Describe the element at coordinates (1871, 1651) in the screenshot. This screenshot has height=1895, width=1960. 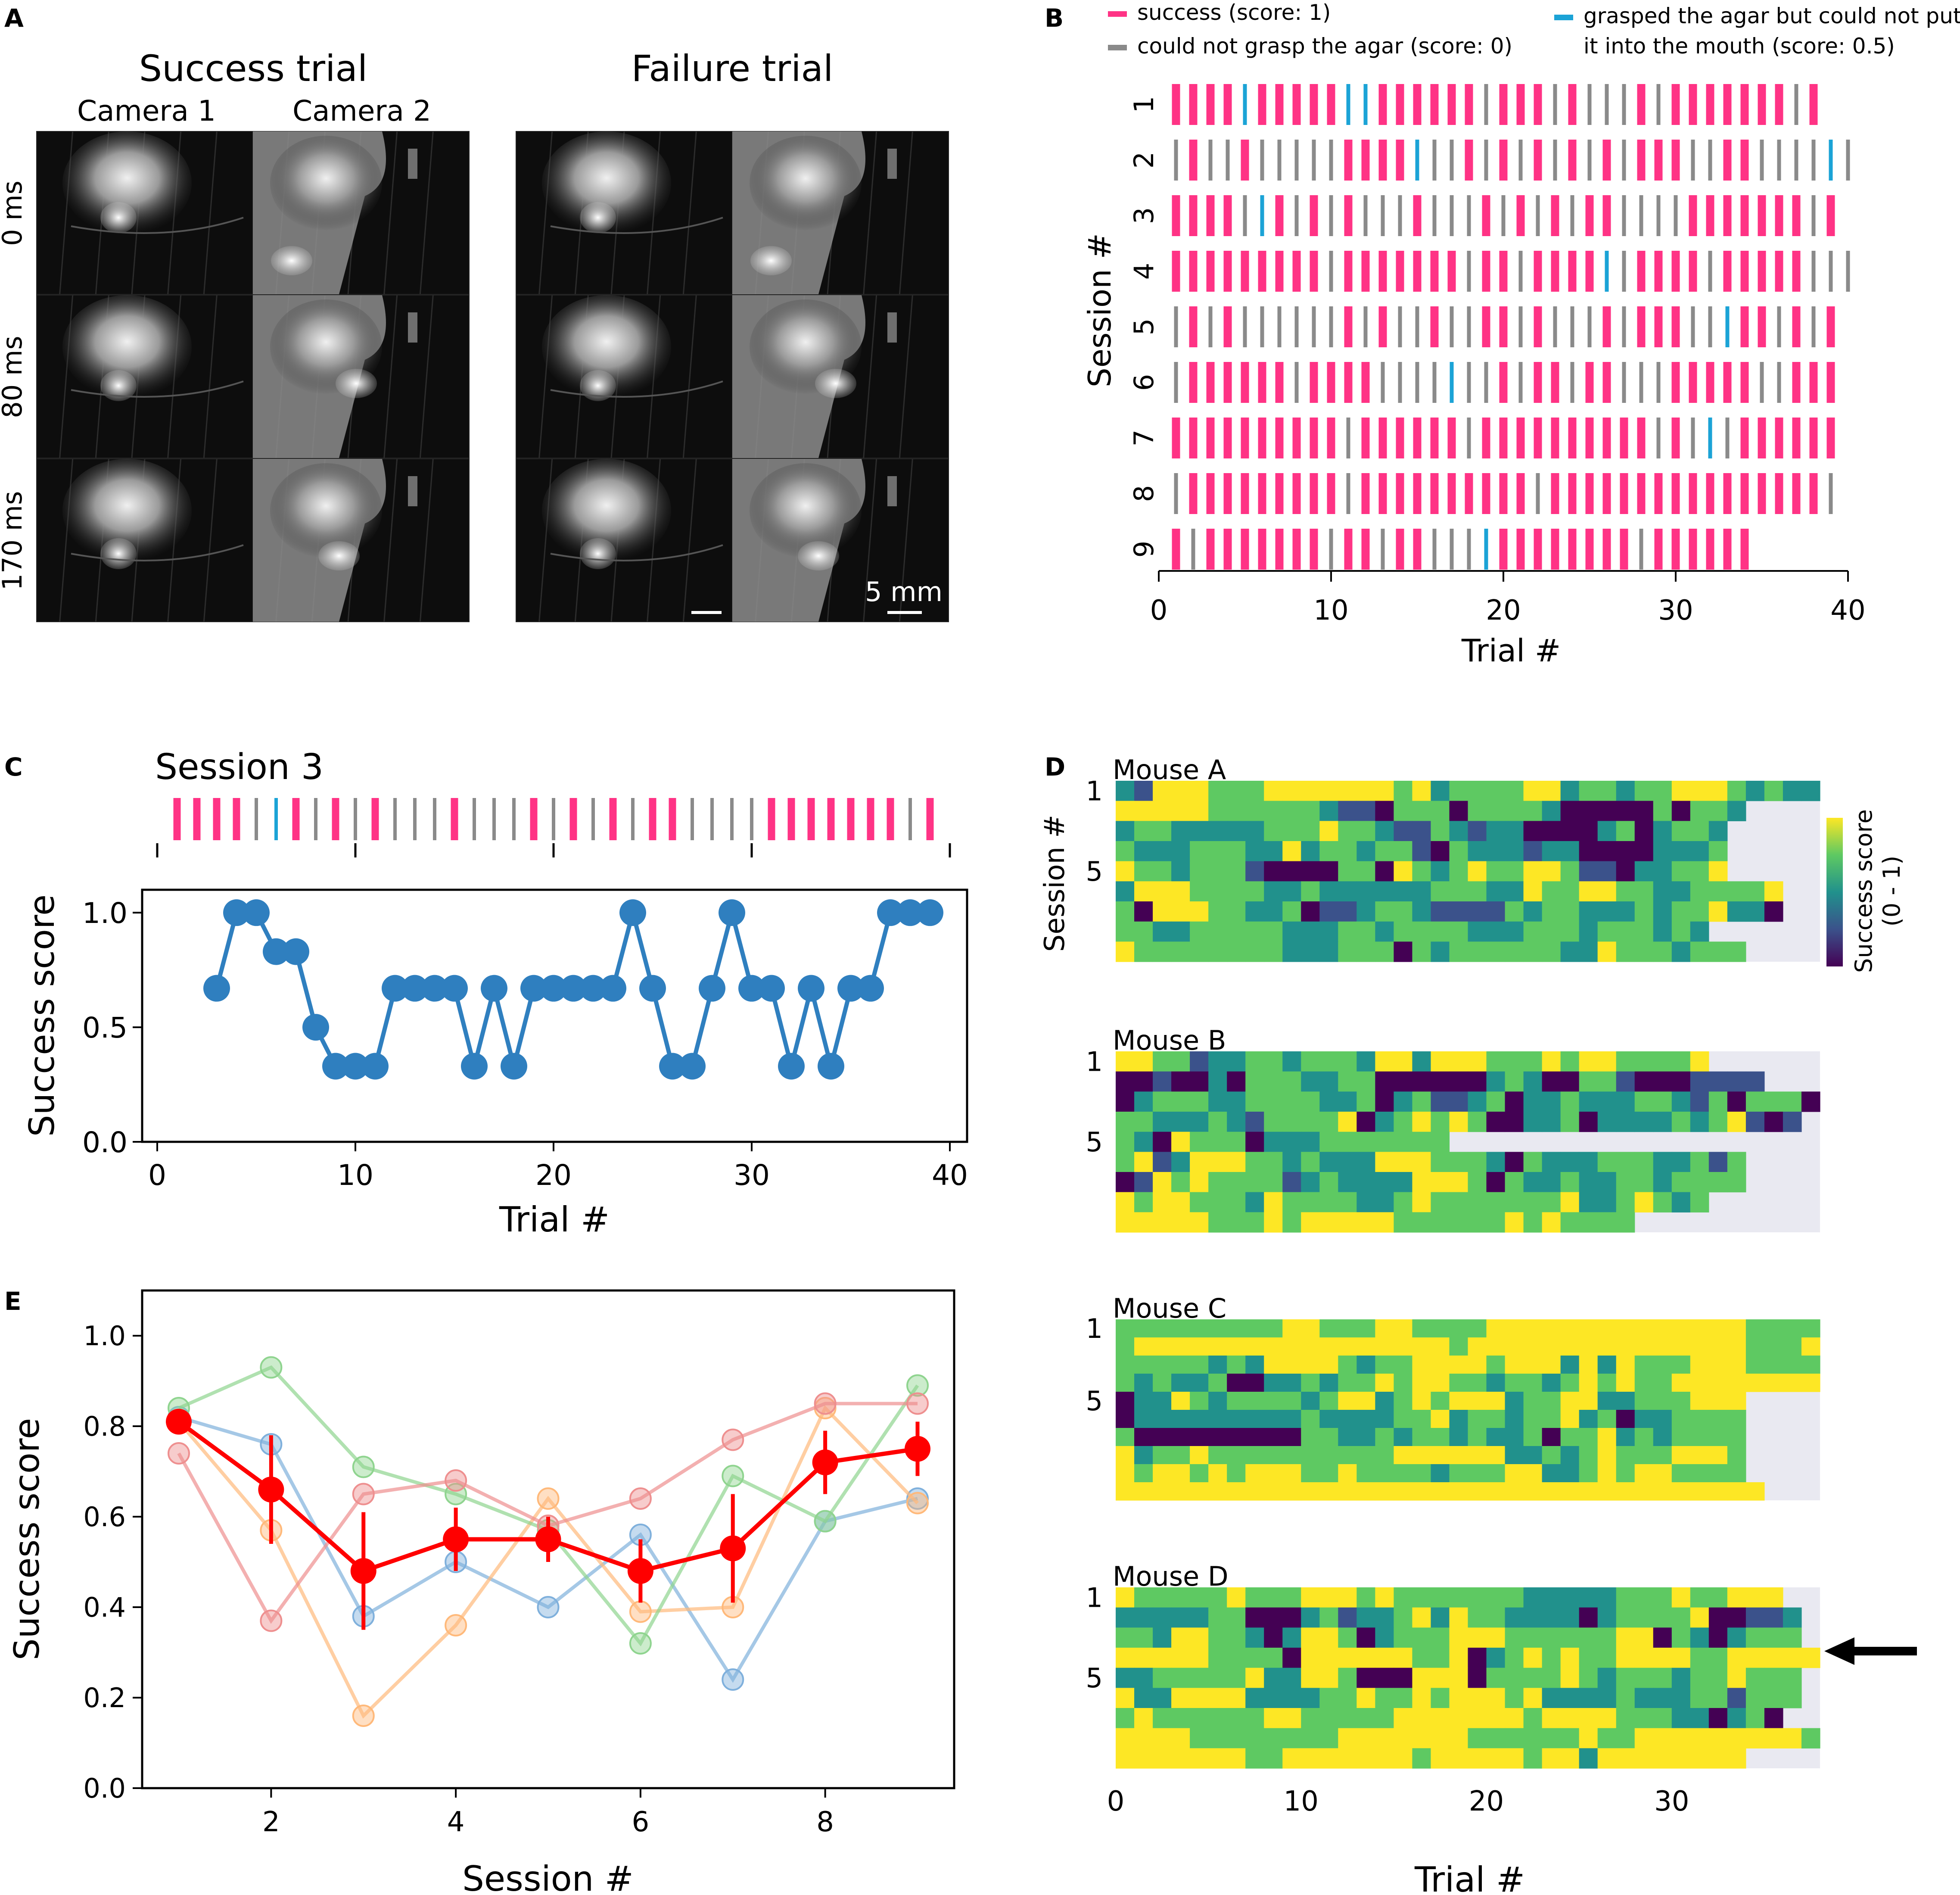
I see `arrow-marker` at that location.